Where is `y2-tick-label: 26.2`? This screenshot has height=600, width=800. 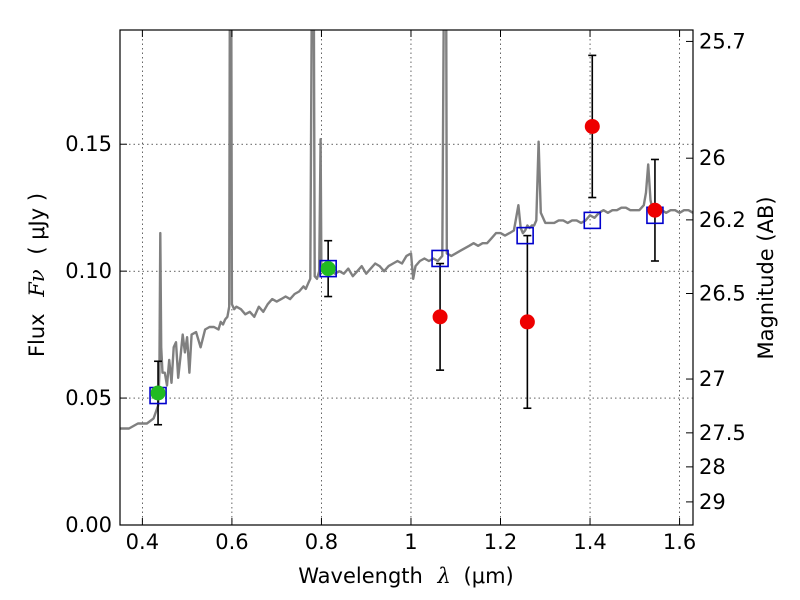 y2-tick-label: 26.2 is located at coordinates (722, 220).